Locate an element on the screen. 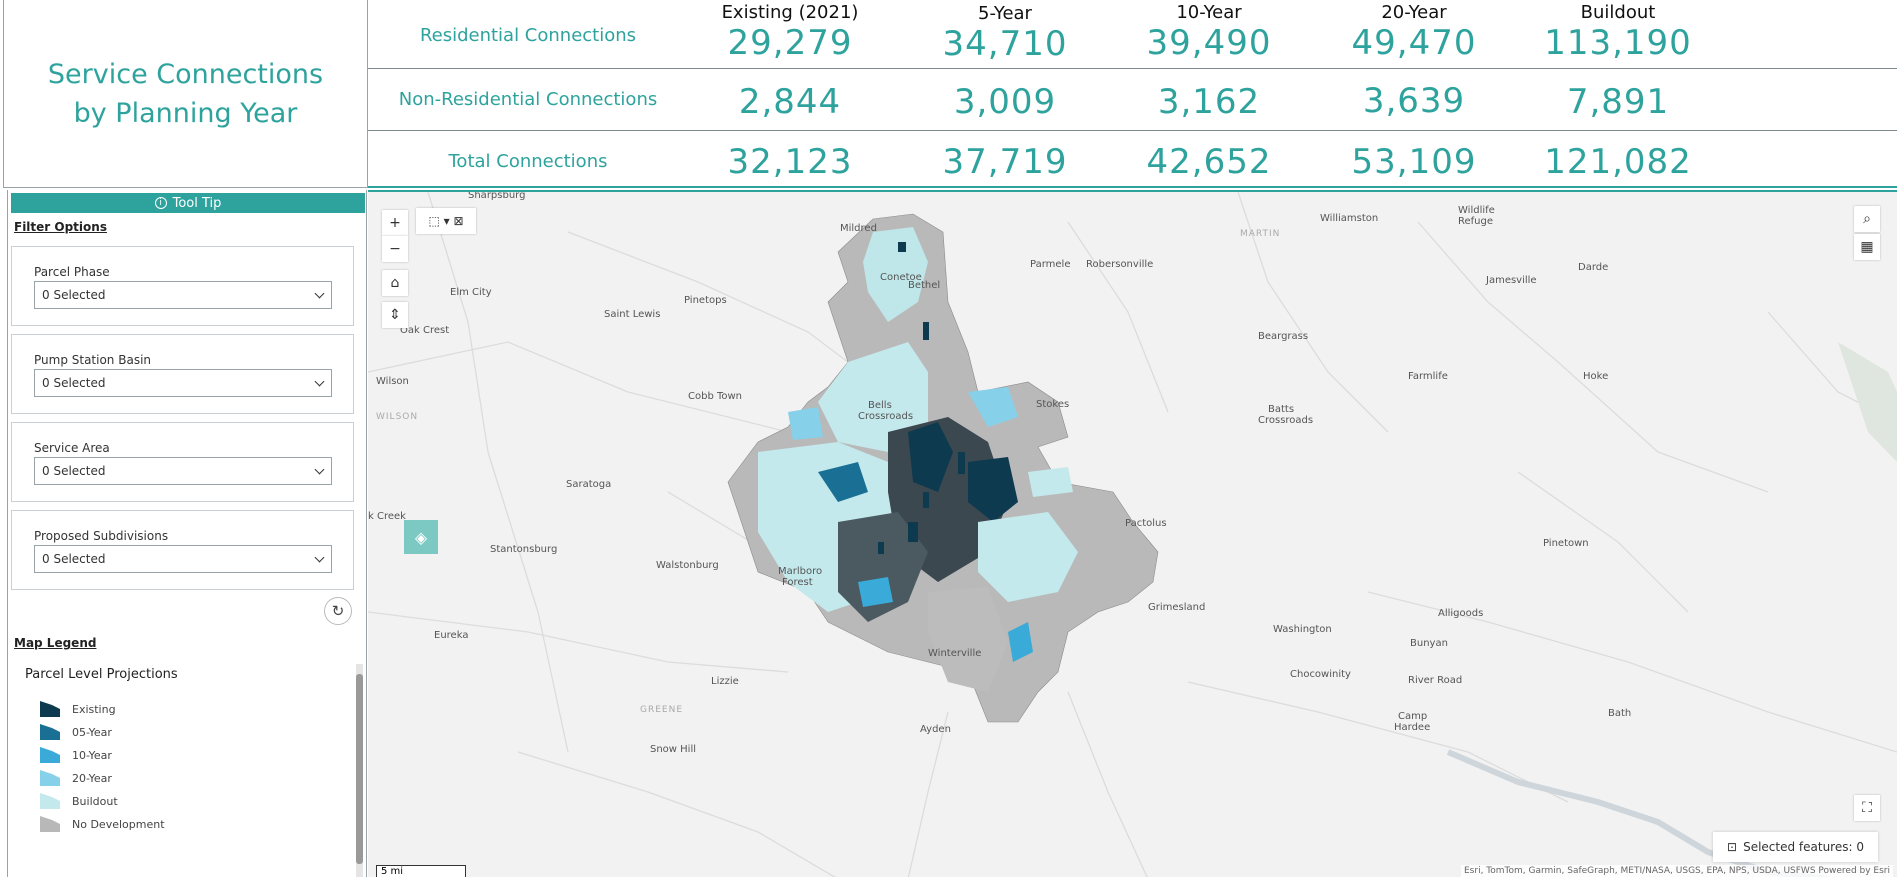 The image size is (1897, 877). place-label: Crossroads is located at coordinates (1286, 420).